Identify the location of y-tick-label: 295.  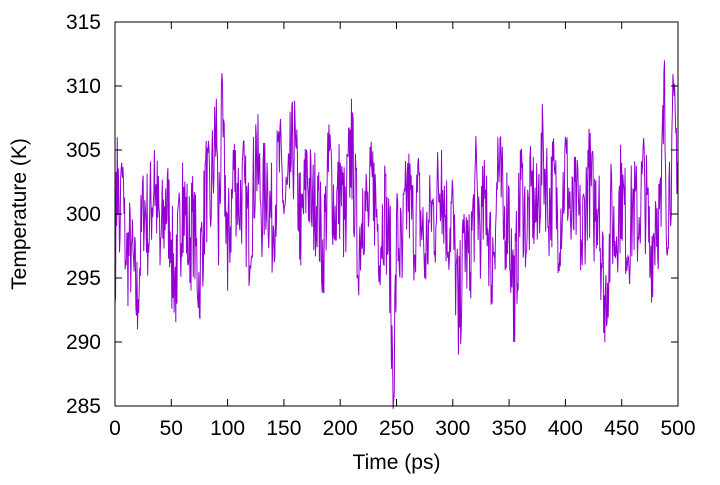
(83, 278).